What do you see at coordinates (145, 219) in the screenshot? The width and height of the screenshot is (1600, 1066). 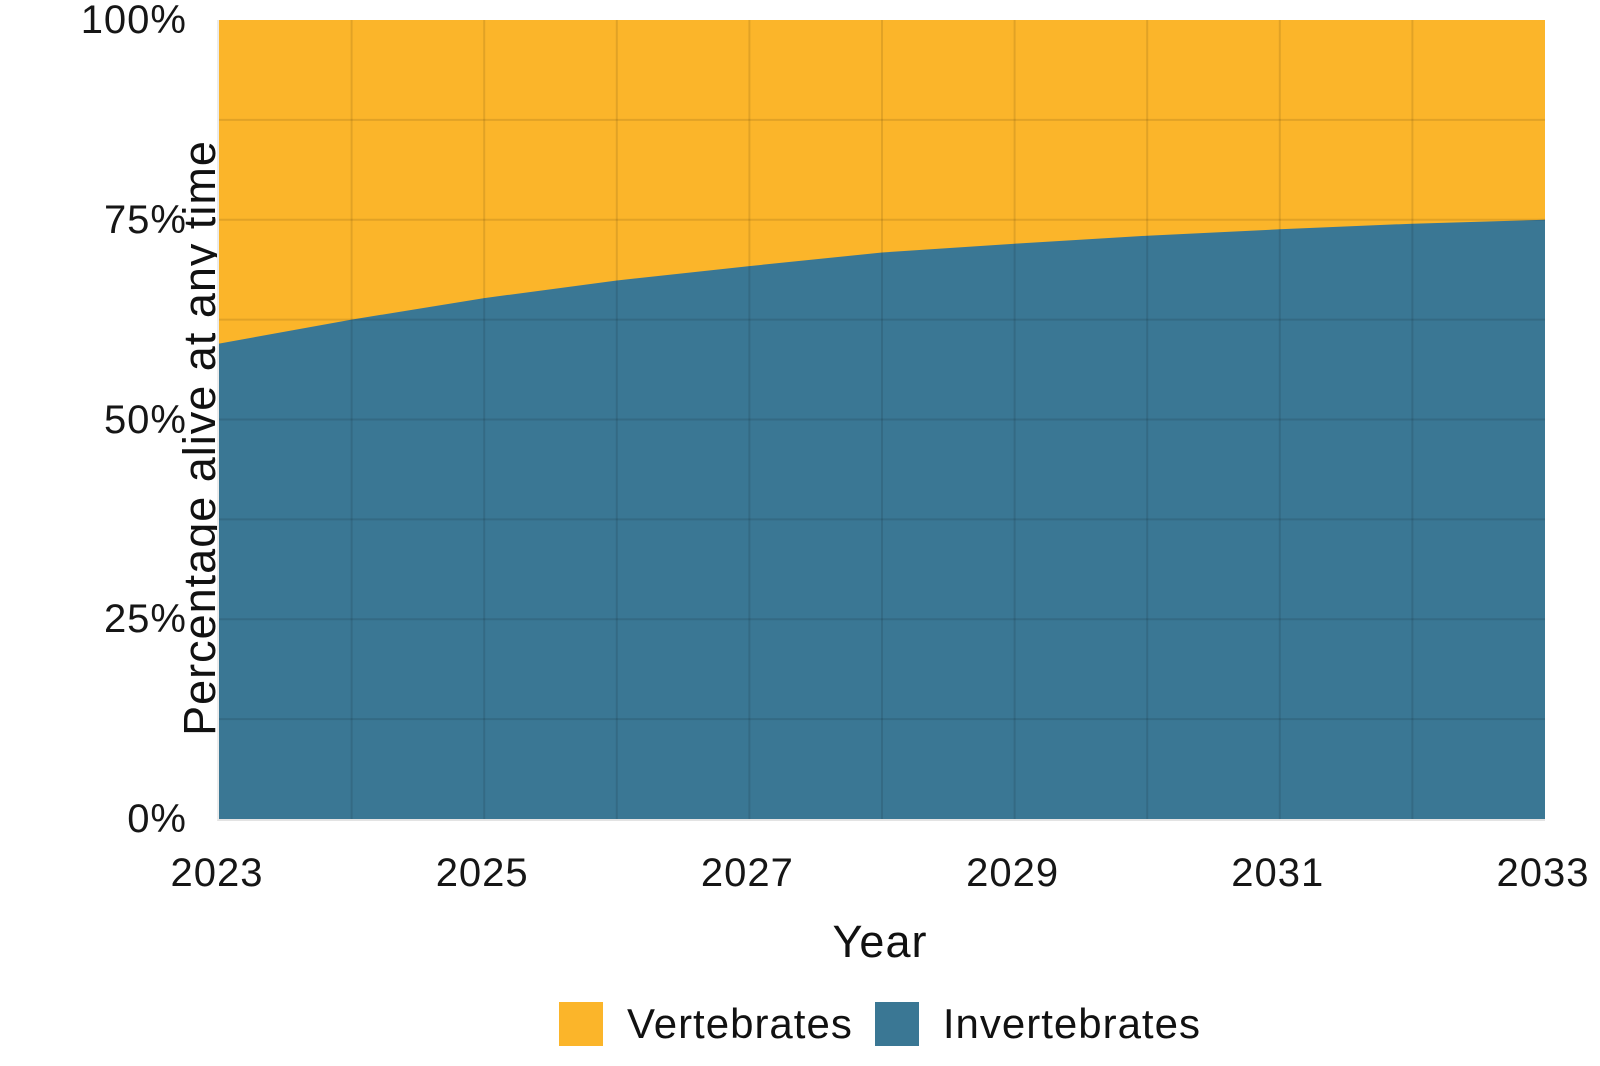 I see `y-tick-label: 75%` at bounding box center [145, 219].